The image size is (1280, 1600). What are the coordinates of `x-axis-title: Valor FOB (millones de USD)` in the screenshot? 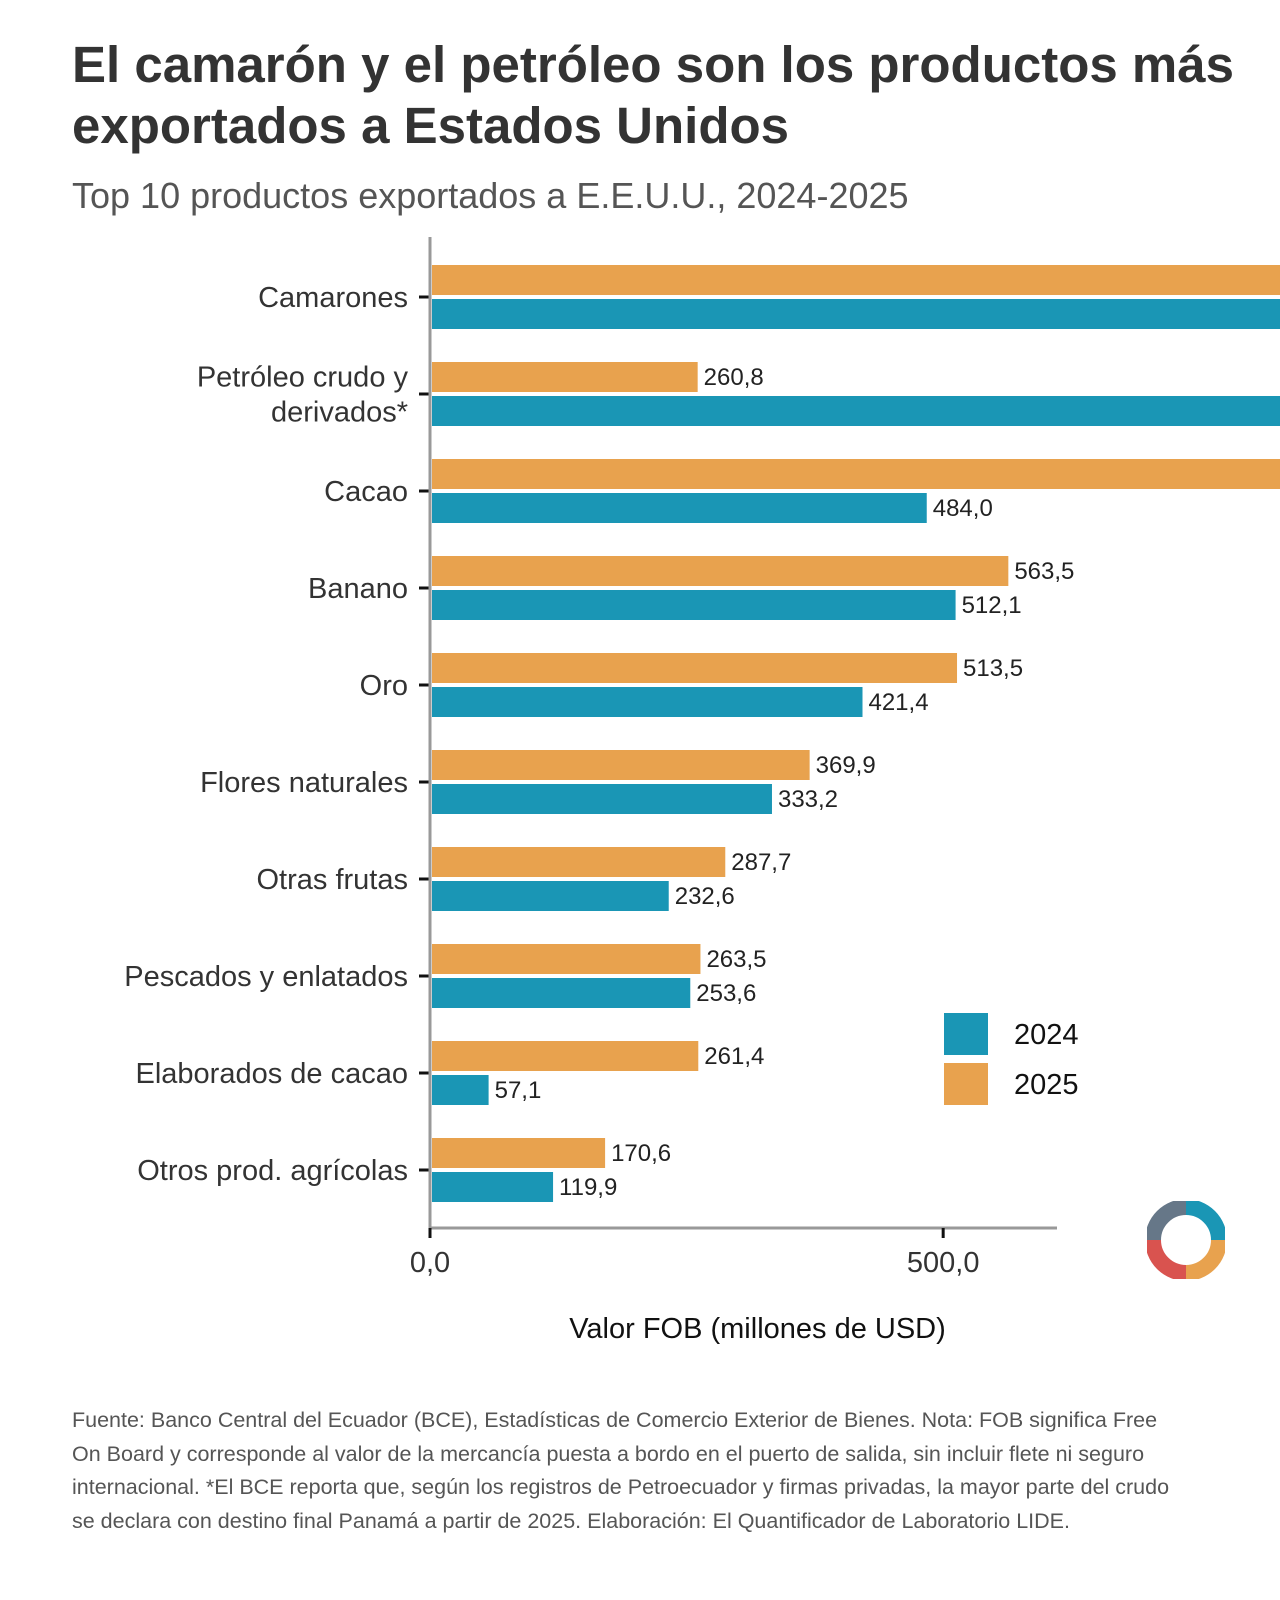 It's located at (757, 1329).